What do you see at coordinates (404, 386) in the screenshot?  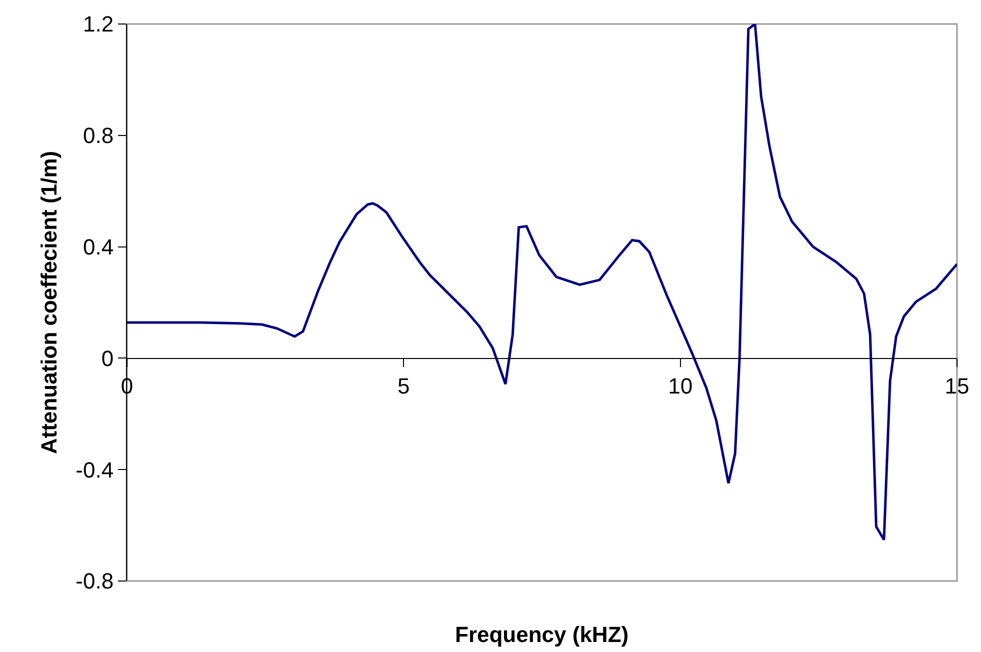 I see `x-tick-label: 5` at bounding box center [404, 386].